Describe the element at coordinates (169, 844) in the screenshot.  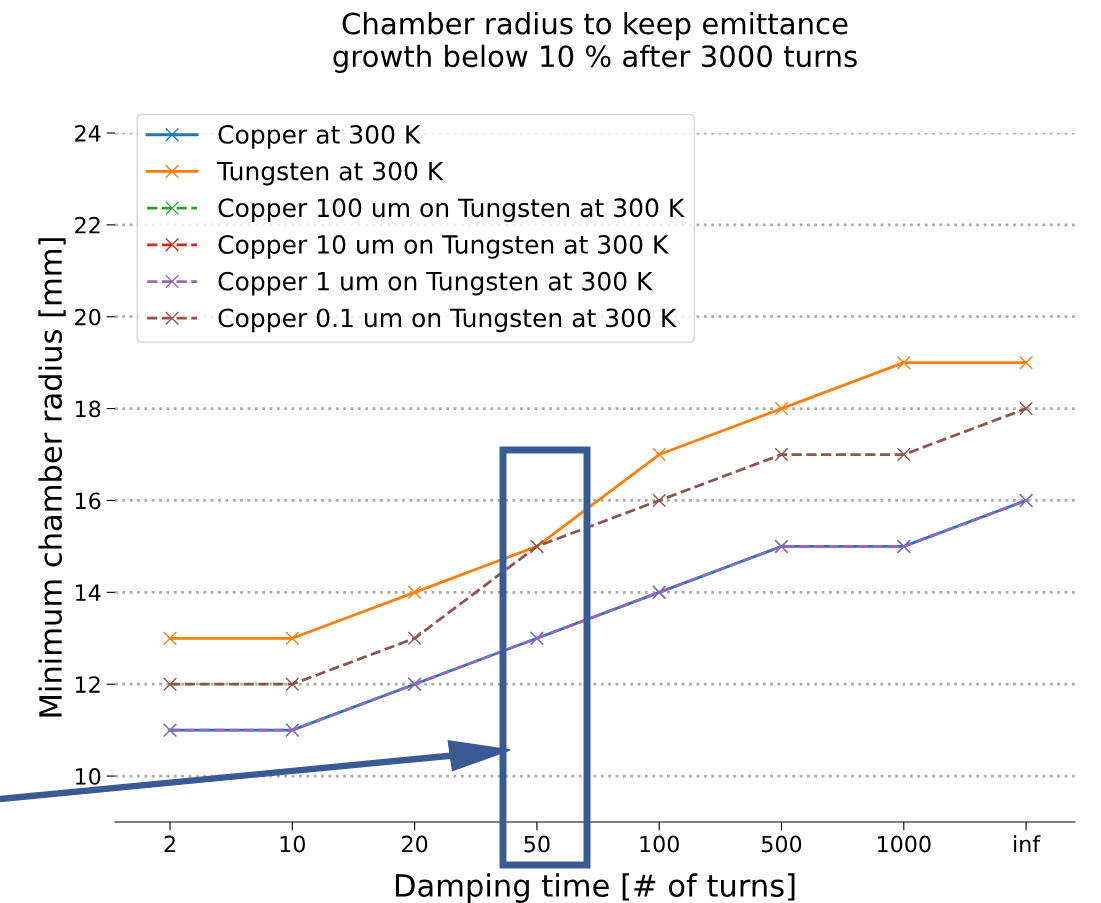
I see `x-tick-label: 2` at that location.